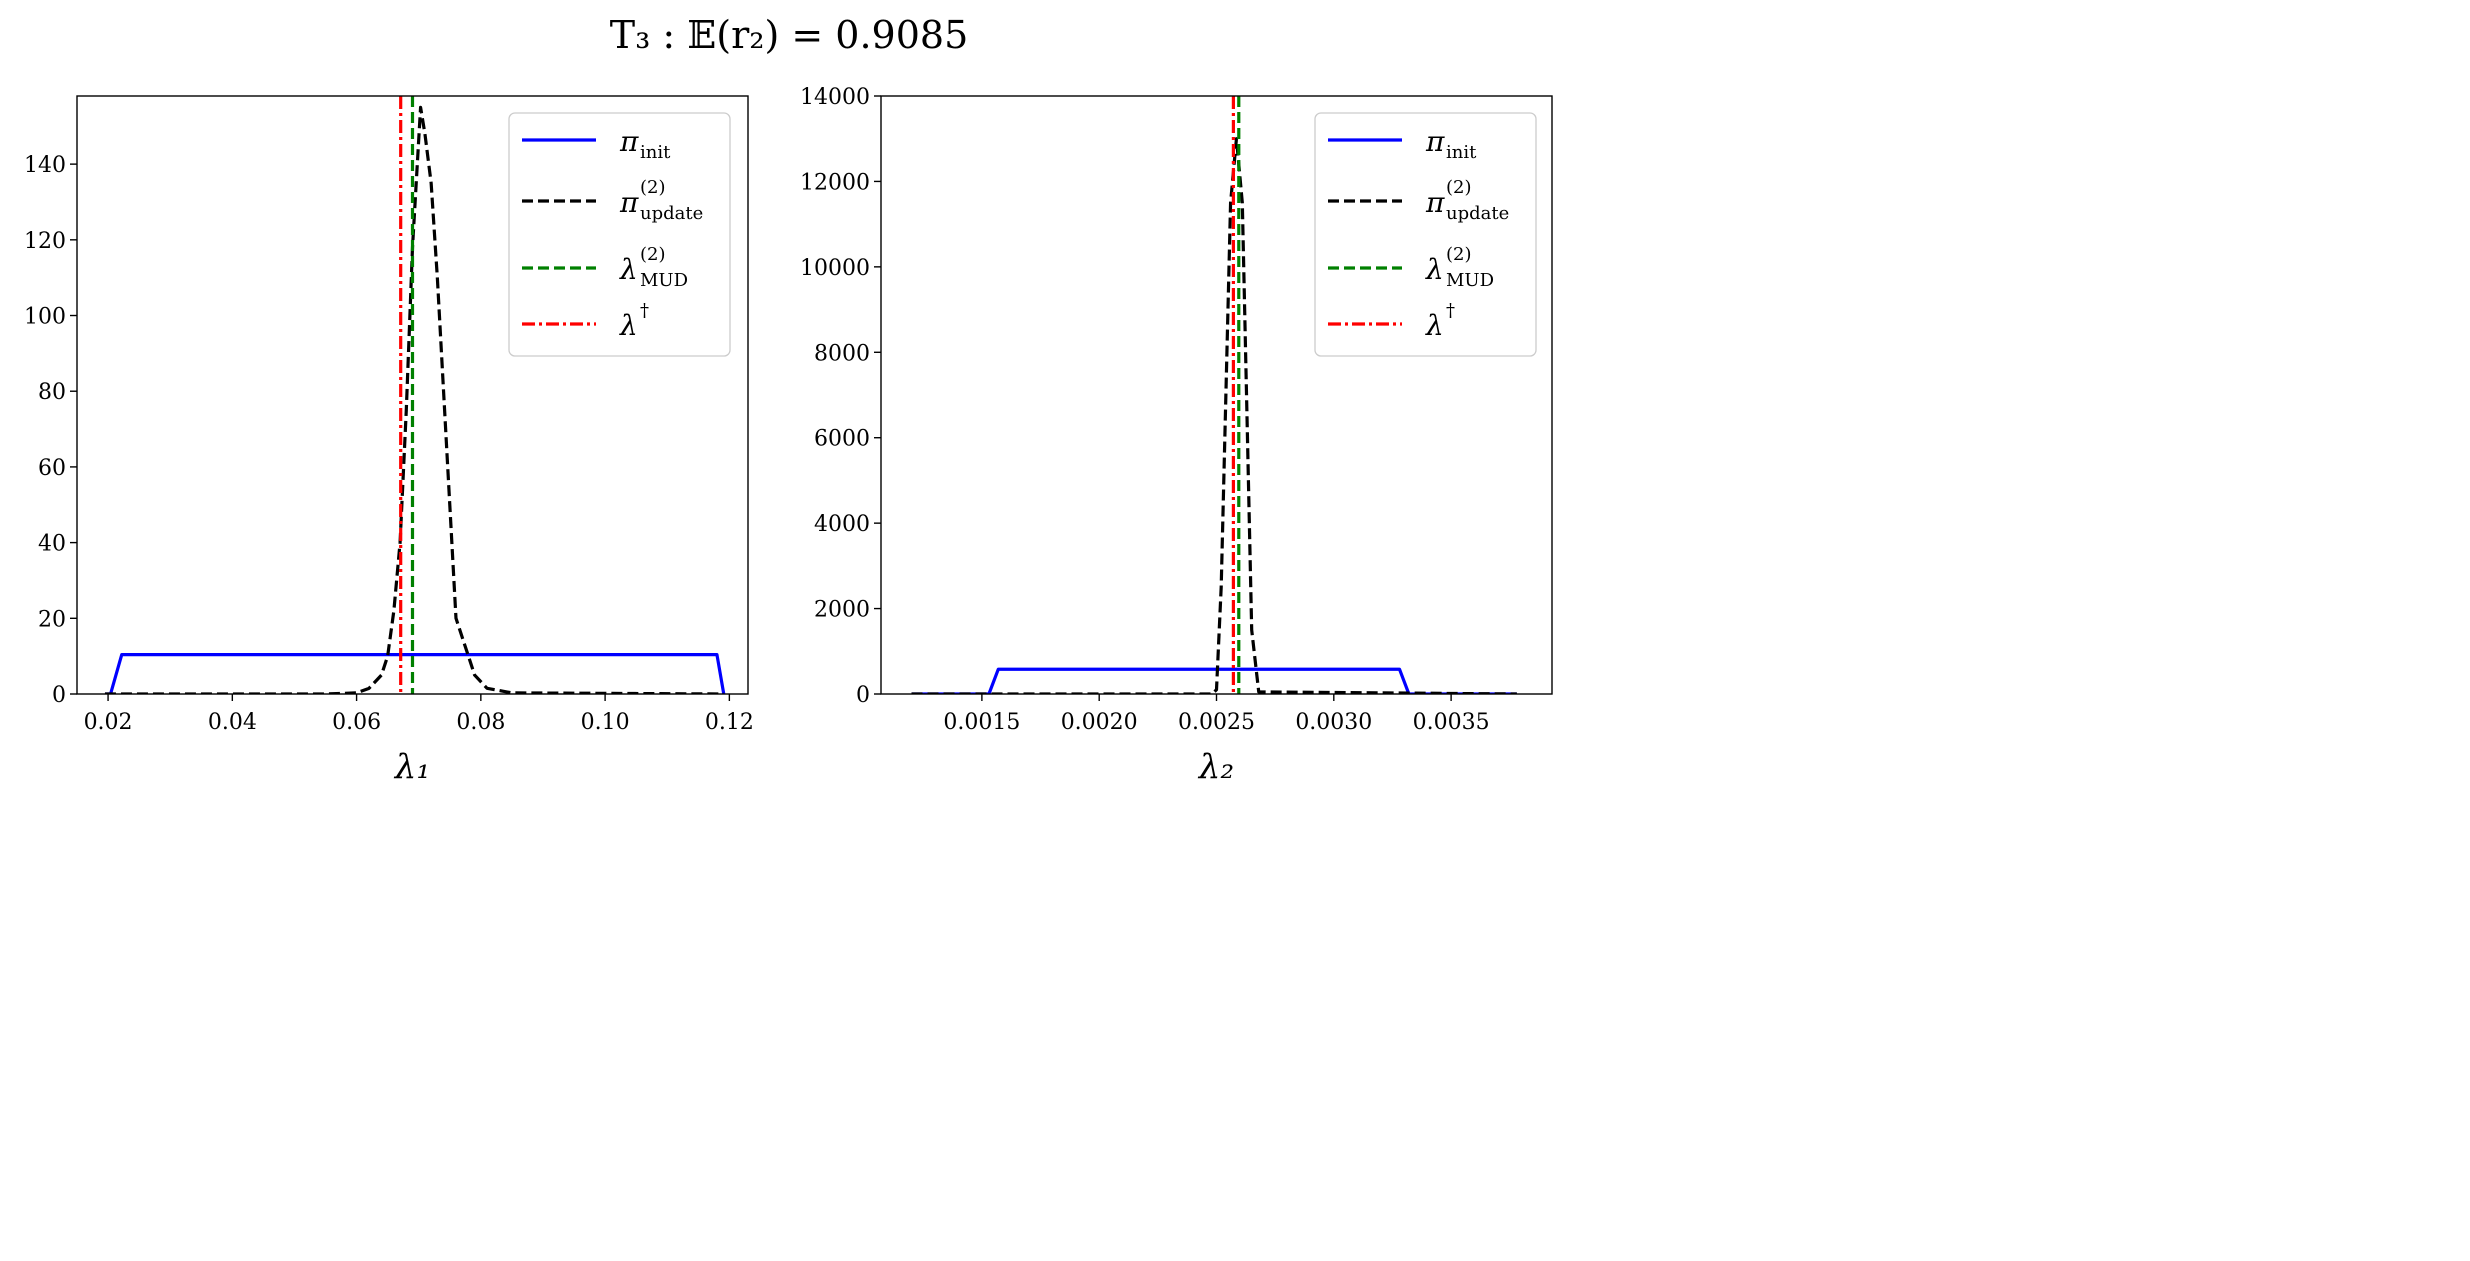 Image resolution: width=2470 pixels, height=1261 pixels. What do you see at coordinates (52, 392) in the screenshot?
I see `y-tick-label: 80` at bounding box center [52, 392].